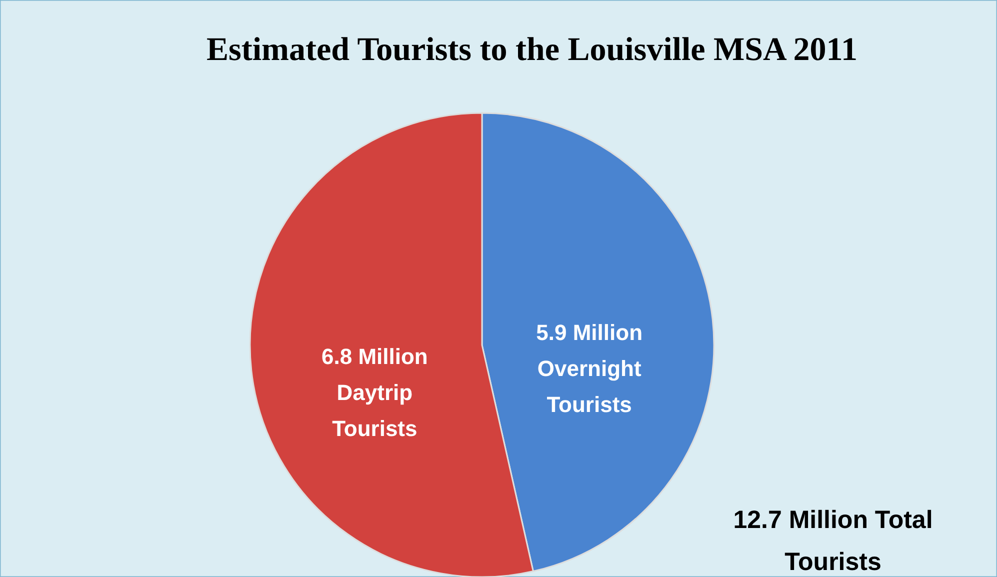 This screenshot has width=997, height=577. I want to click on data-label: 5.9 Million, so click(589, 333).